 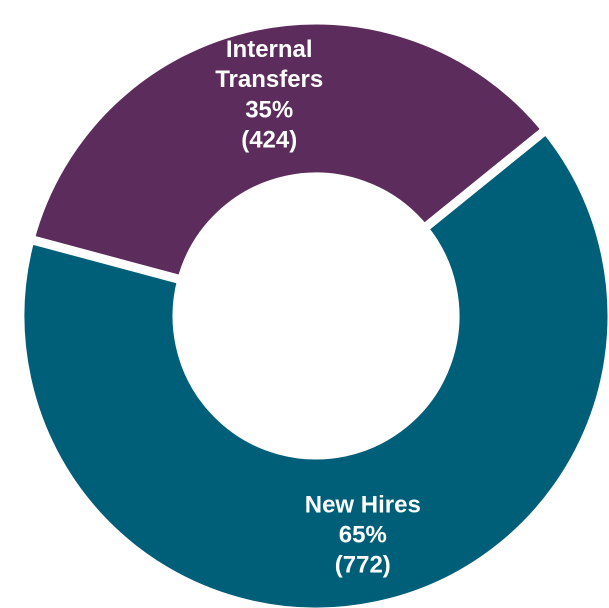 I want to click on slice-percent: 65%, so click(x=363, y=534).